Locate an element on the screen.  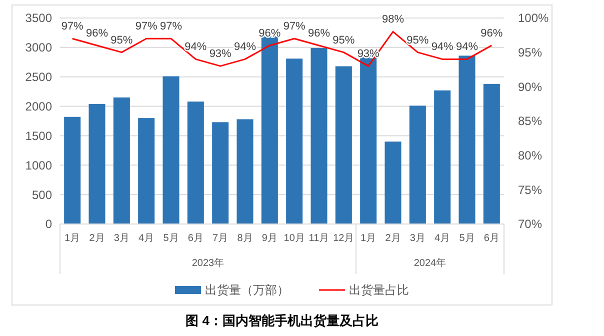
x-tick-label: 9月 is located at coordinates (270, 238).